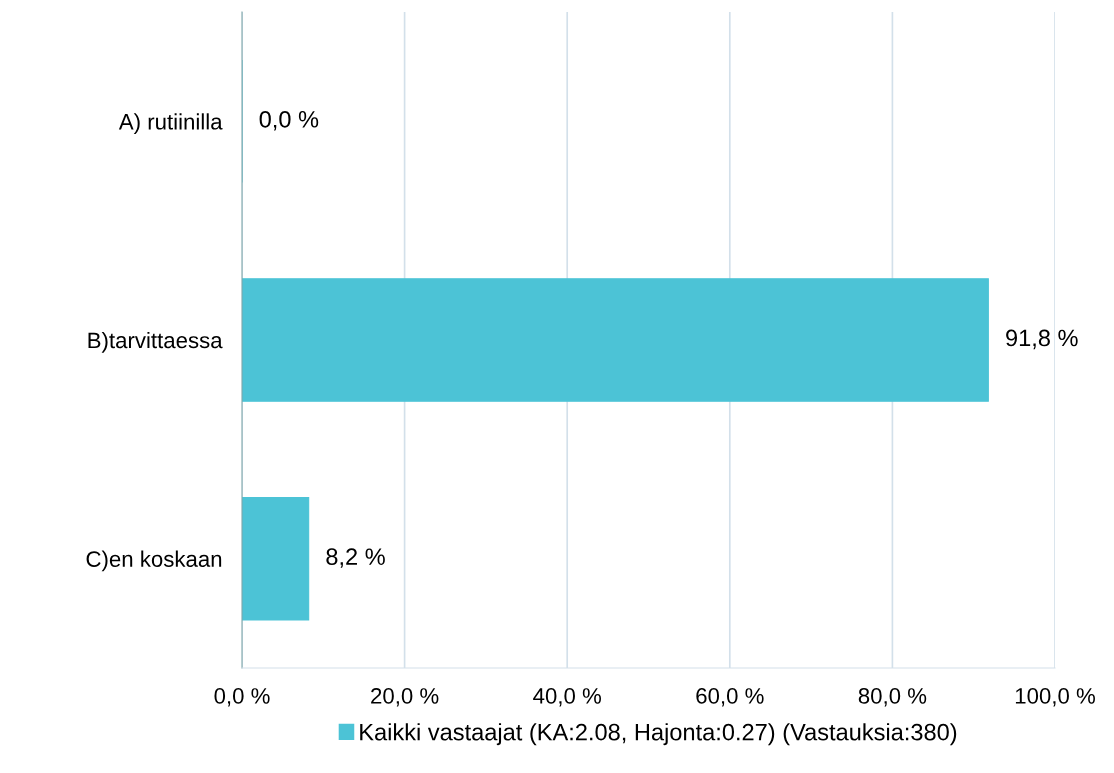 This screenshot has width=1114, height=773. I want to click on data-label: 0,0 %, so click(289, 120).